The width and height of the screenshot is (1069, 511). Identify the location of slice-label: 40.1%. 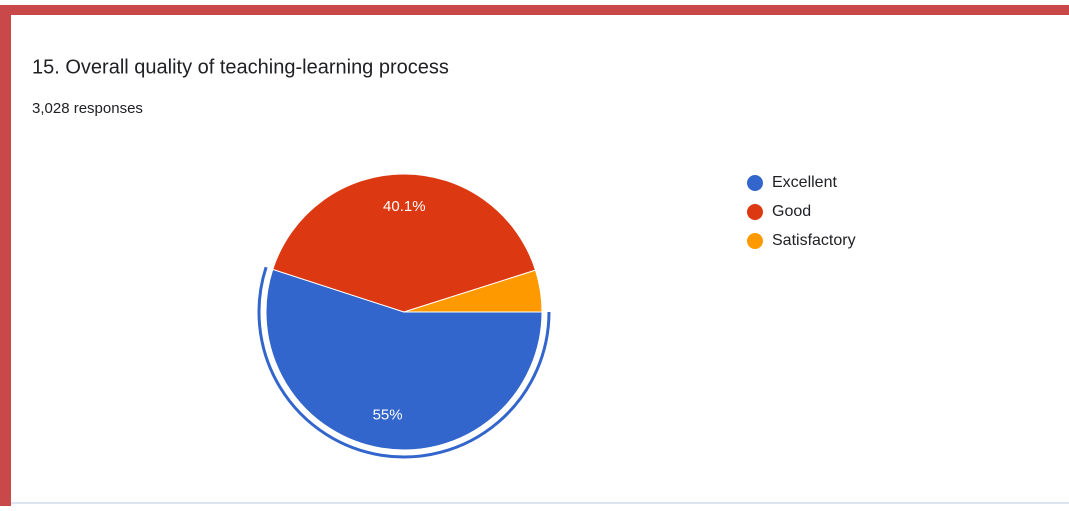
(404, 206).